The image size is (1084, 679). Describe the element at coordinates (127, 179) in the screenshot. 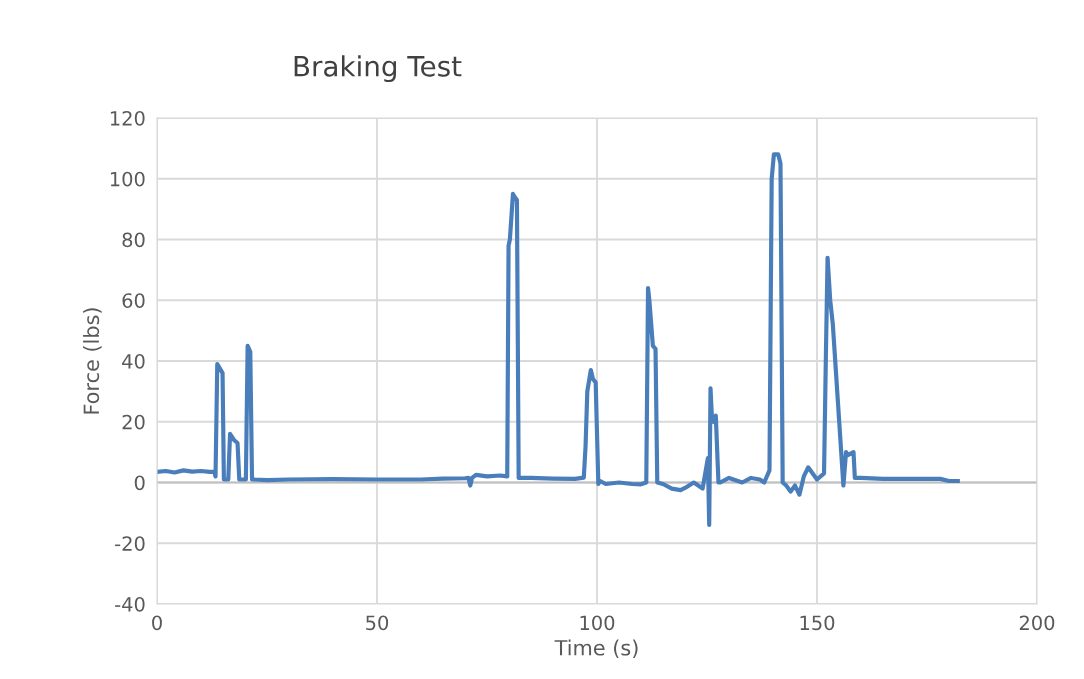

I see `y-tick-label: 100` at that location.